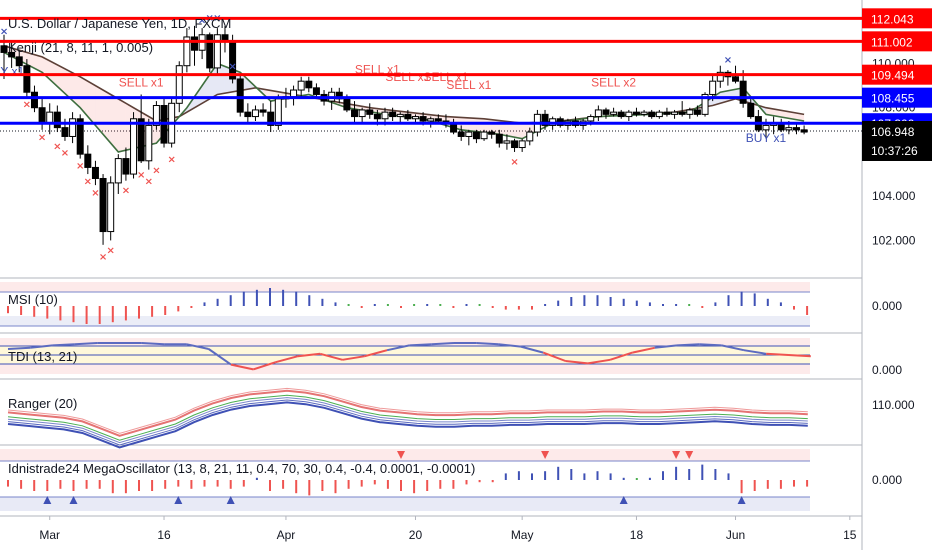 Image resolution: width=932 pixels, height=550 pixels. I want to click on level-price-text: 108.455, so click(893, 99).